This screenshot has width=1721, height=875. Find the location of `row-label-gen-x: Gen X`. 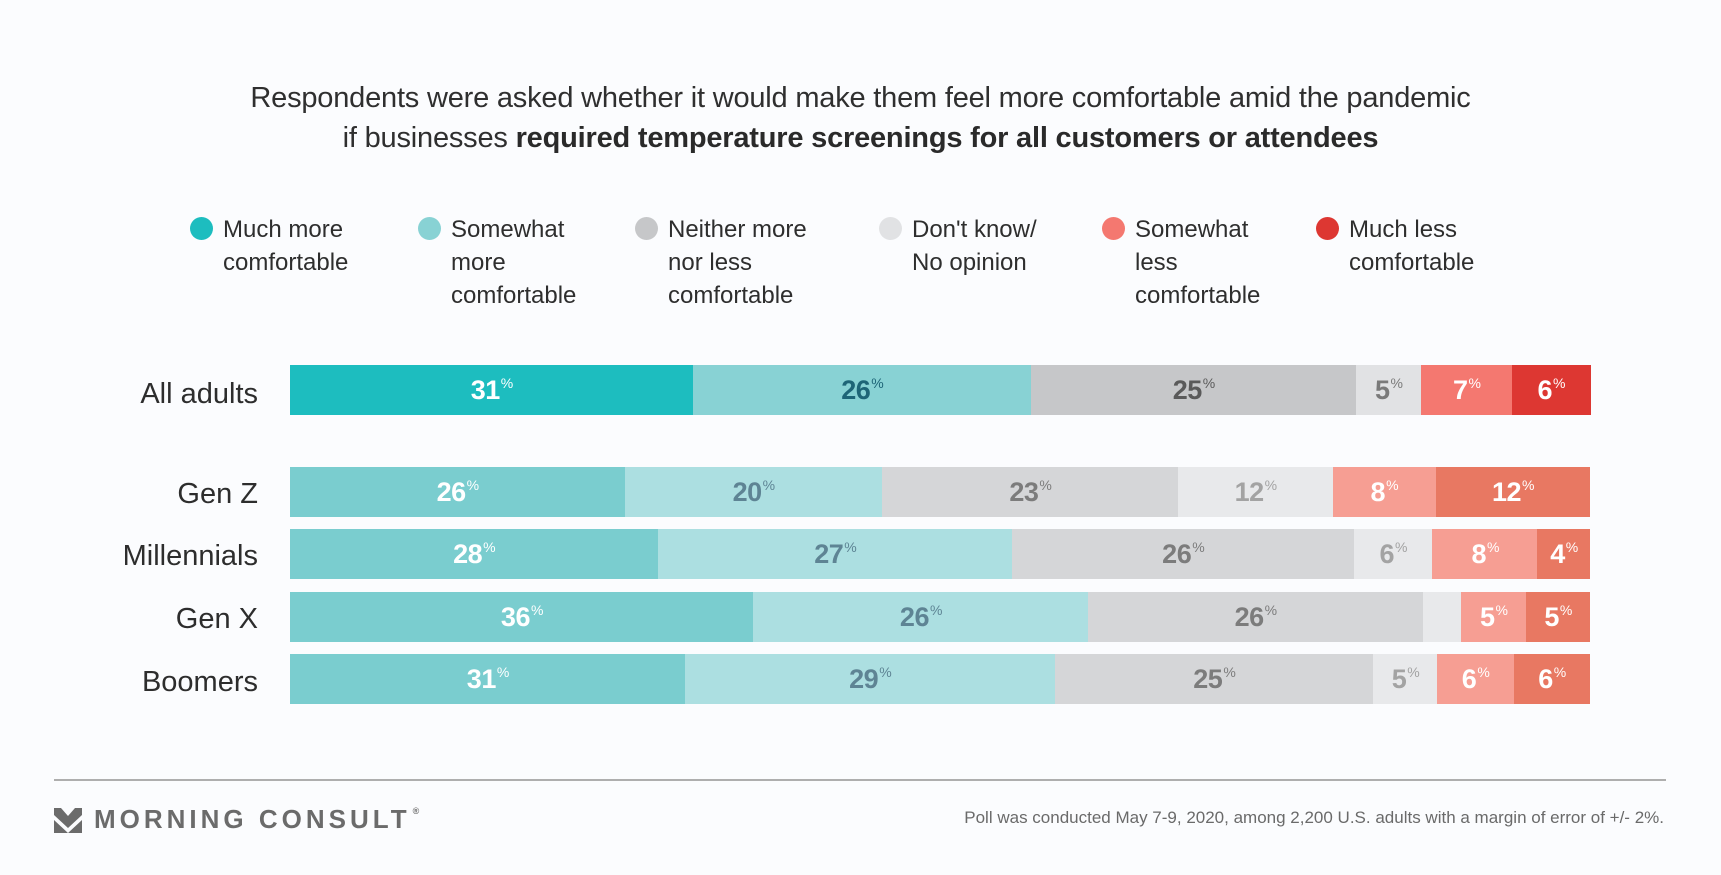

row-label-gen-x: Gen X is located at coordinates (216, 619).